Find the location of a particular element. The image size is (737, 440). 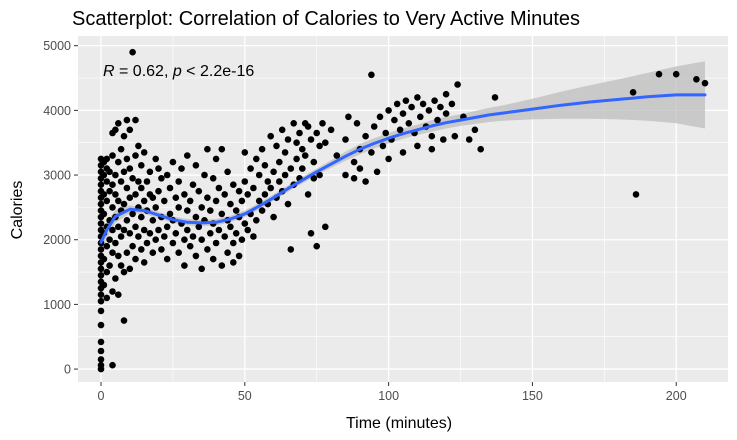

r-value-text: = 0.62, is located at coordinates (144, 71).